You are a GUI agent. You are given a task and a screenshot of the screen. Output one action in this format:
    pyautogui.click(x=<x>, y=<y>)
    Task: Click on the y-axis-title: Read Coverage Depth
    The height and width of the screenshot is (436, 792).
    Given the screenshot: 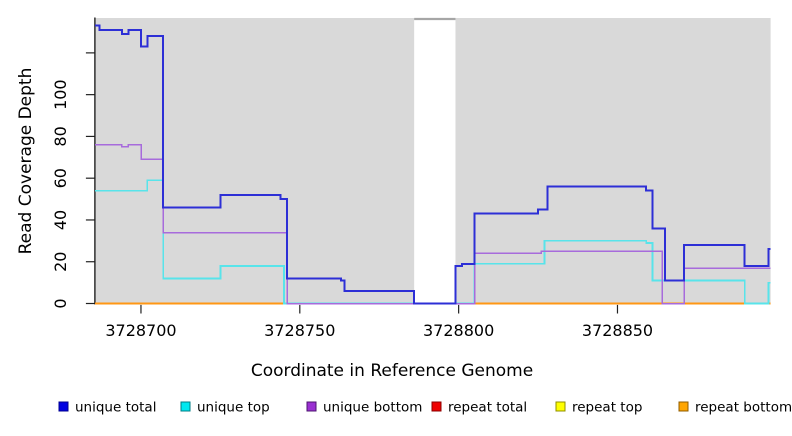 What is the action you would take?
    pyautogui.click(x=26, y=161)
    